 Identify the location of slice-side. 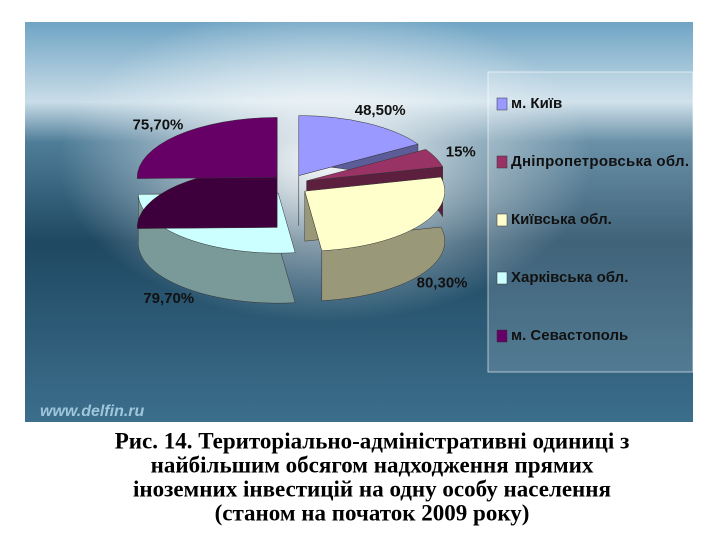
(374, 246).